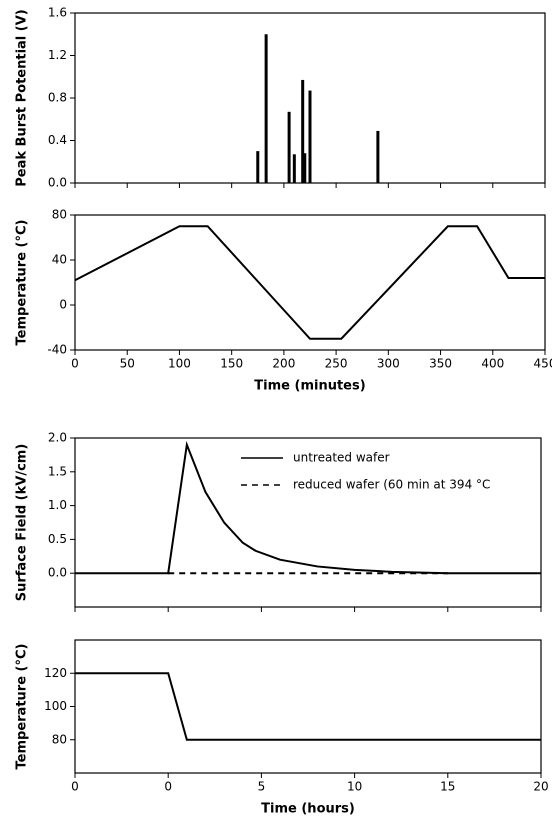 This screenshot has width=552, height=832. I want to click on y-tick-label: 1.6, so click(57, 13).